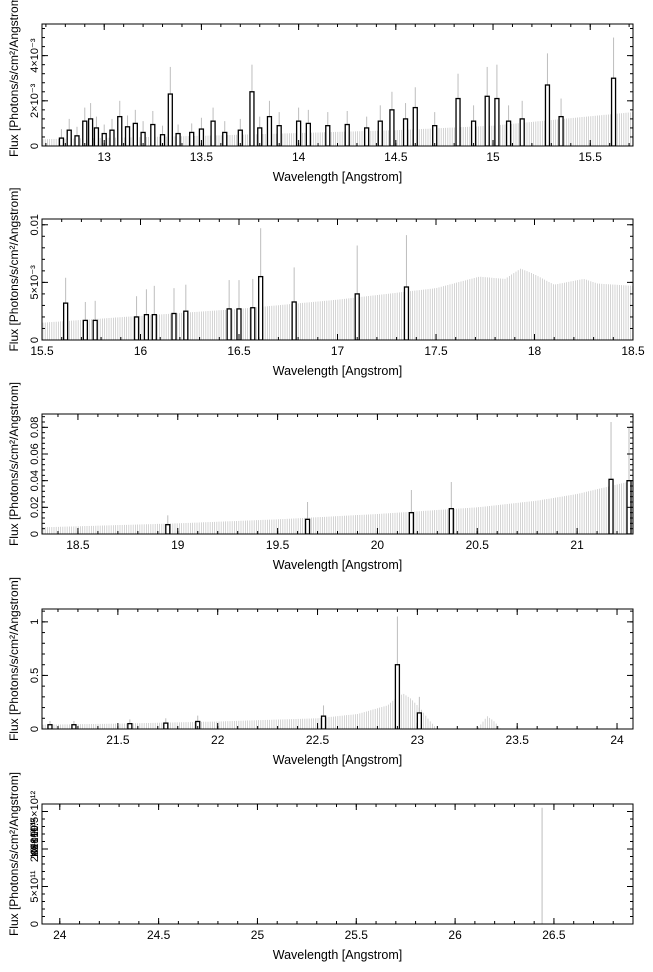  Describe the element at coordinates (35, 427) in the screenshot. I see `y-tick-label: 0.08` at that location.